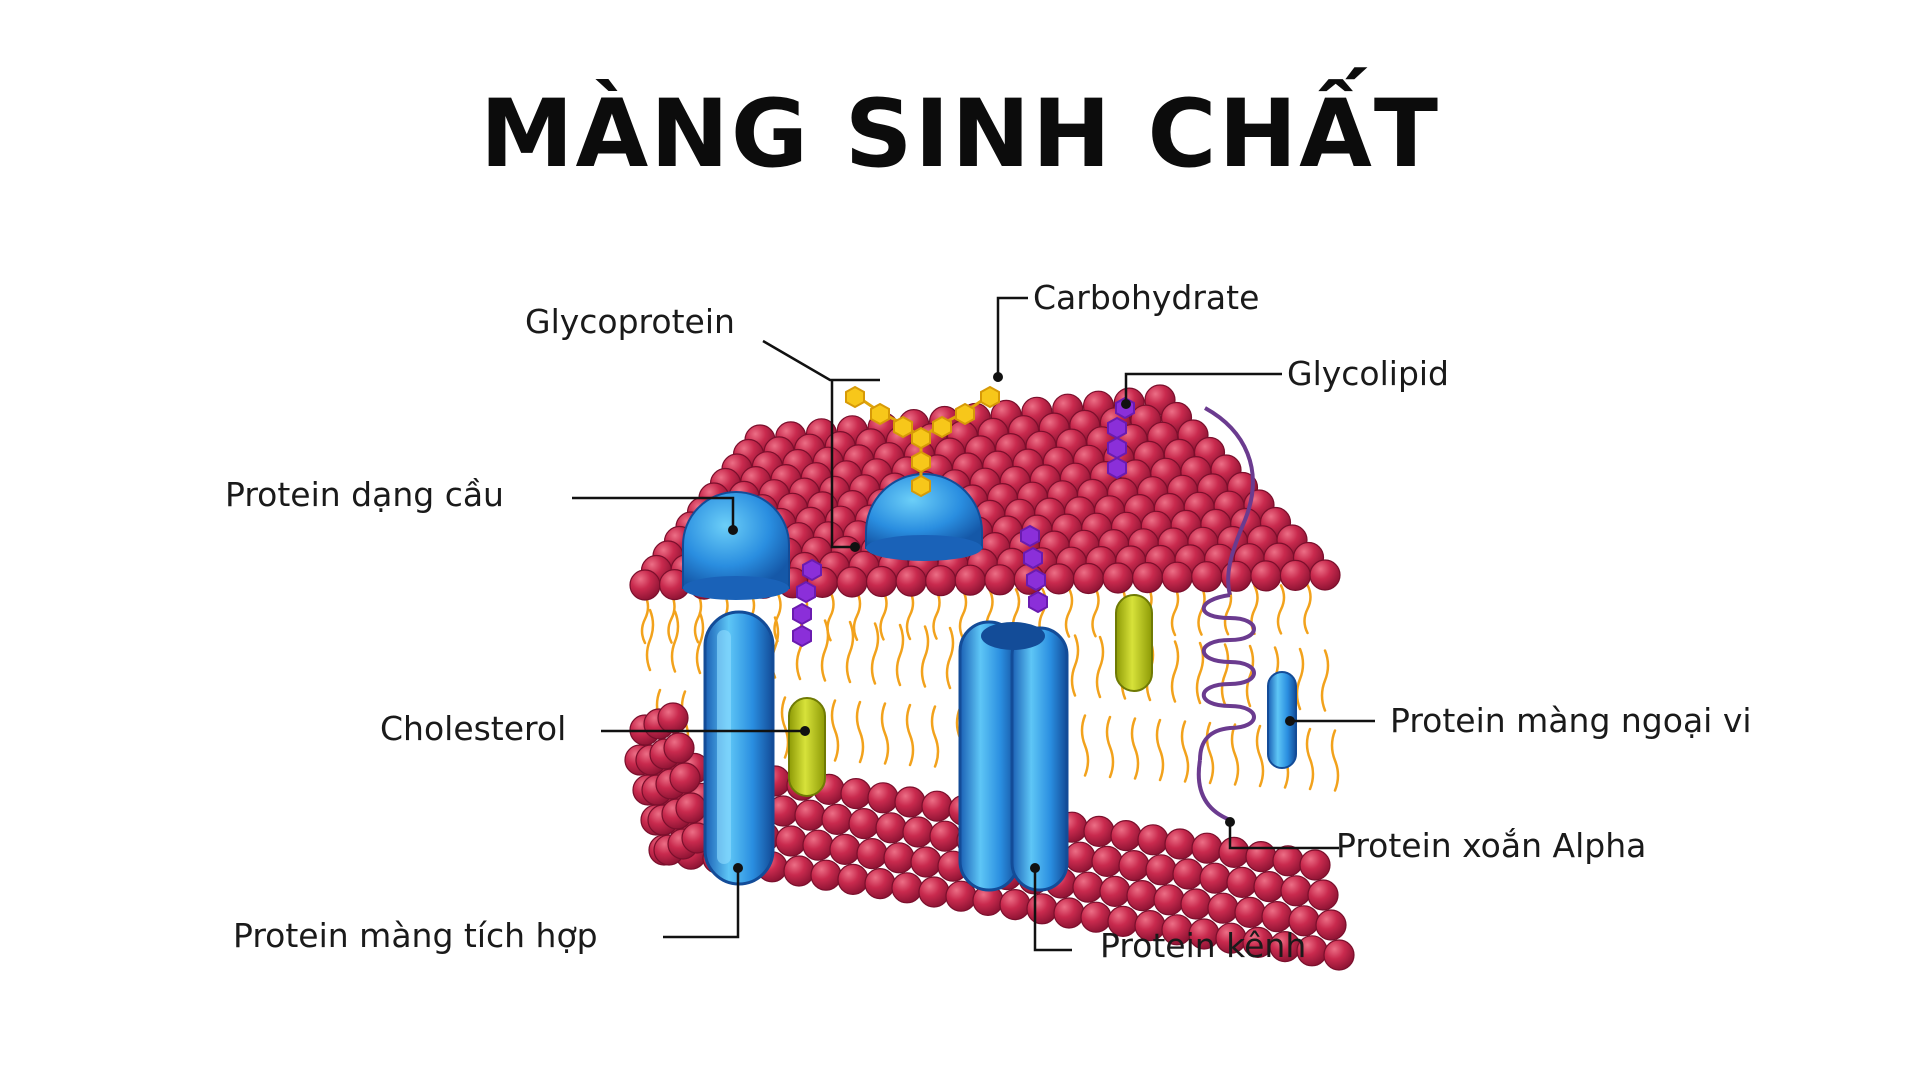  What do you see at coordinates (960, 134) in the screenshot?
I see `page-title: MÀNG SINH CHẤT` at bounding box center [960, 134].